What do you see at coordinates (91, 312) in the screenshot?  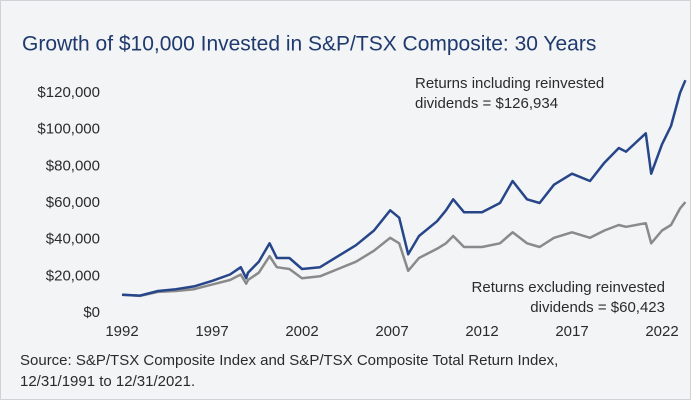 I see `y-tick-label: $0` at bounding box center [91, 312].